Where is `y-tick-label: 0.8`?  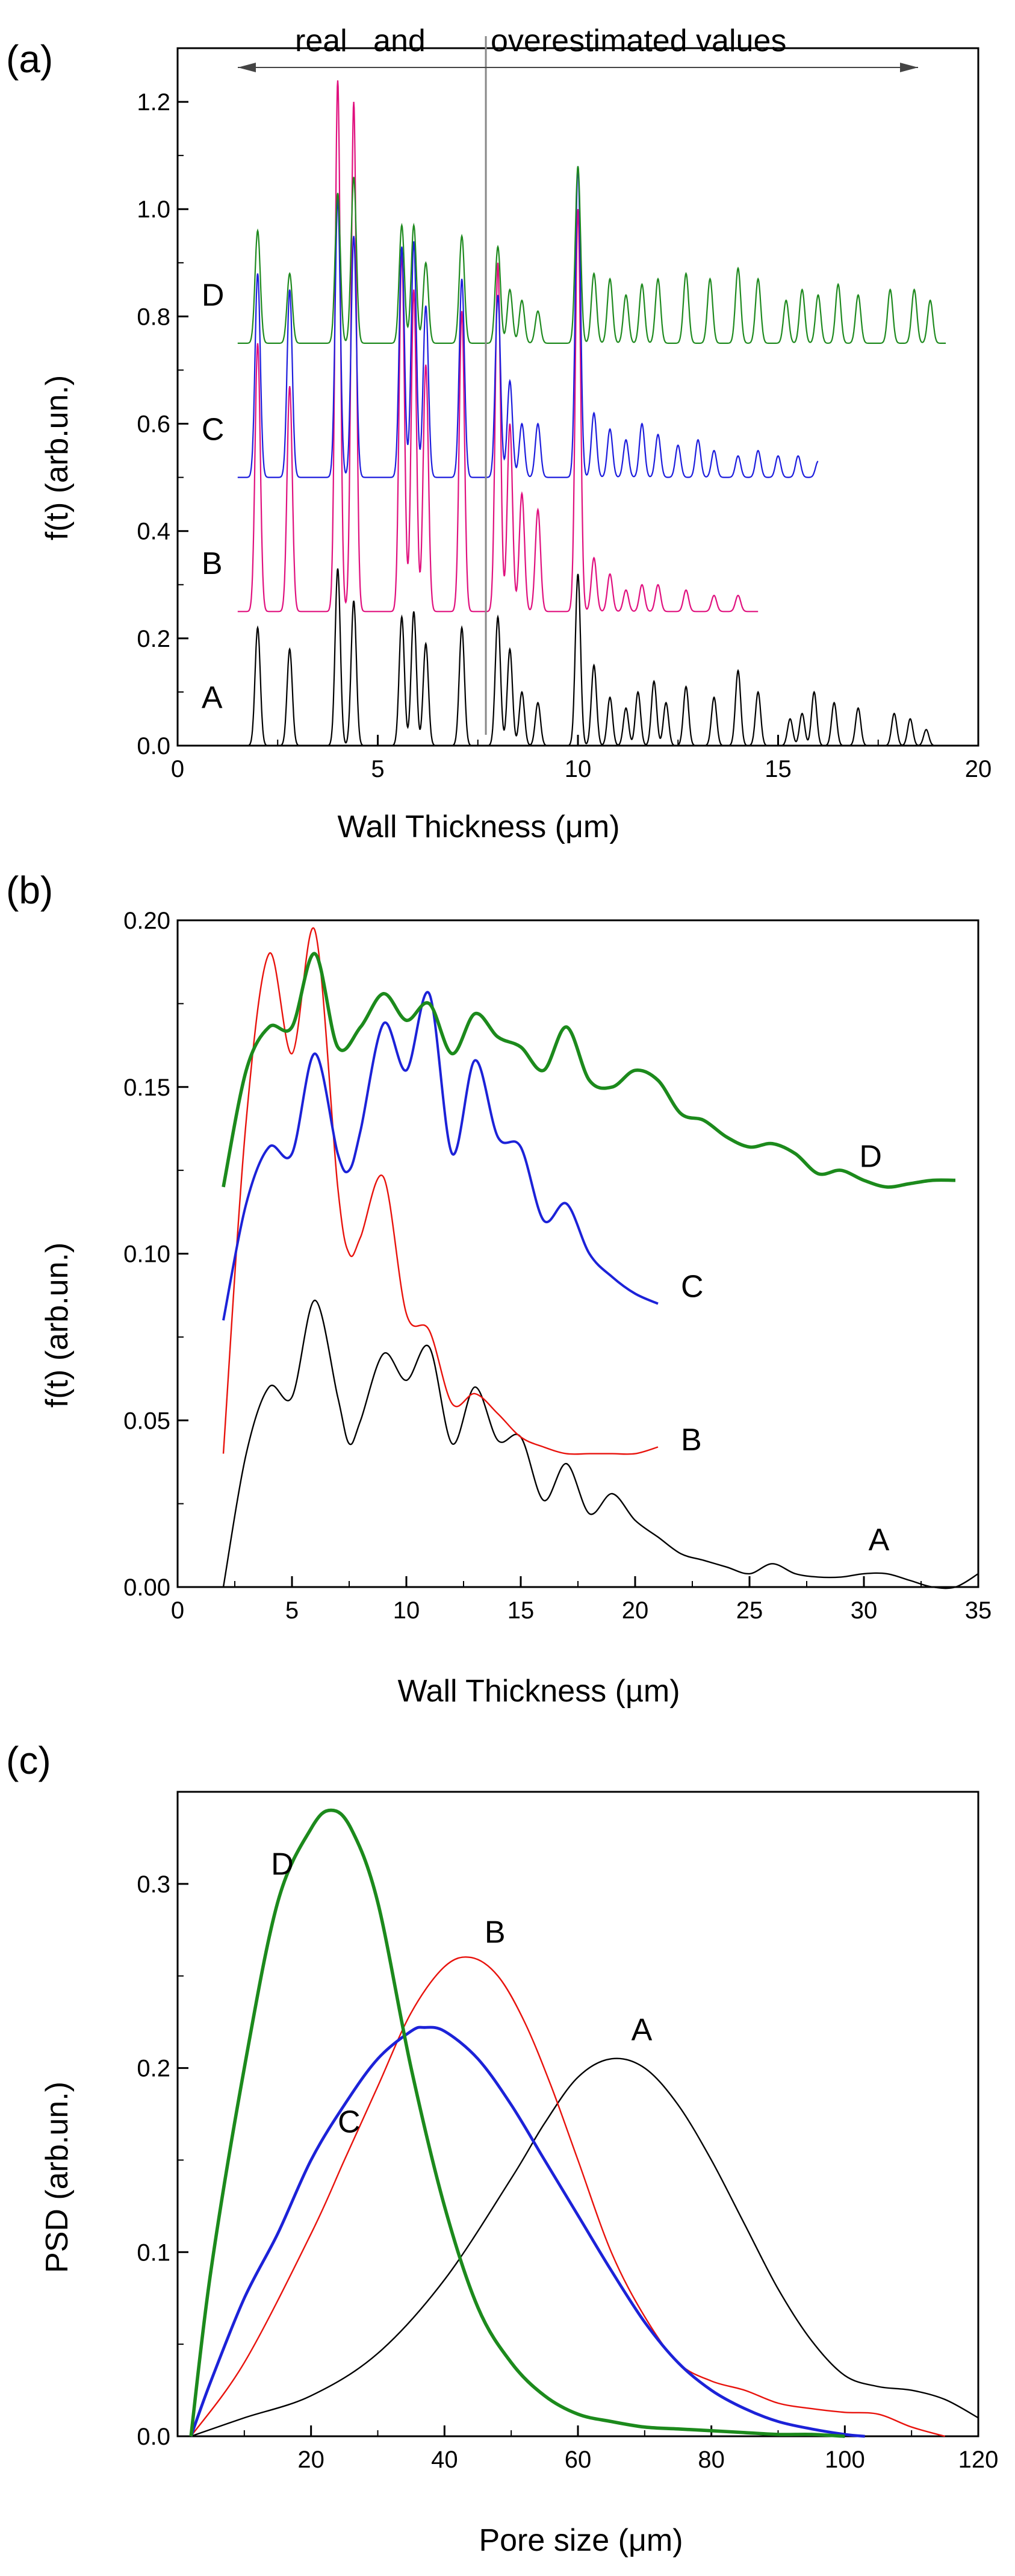 y-tick-label: 0.8 is located at coordinates (153, 317).